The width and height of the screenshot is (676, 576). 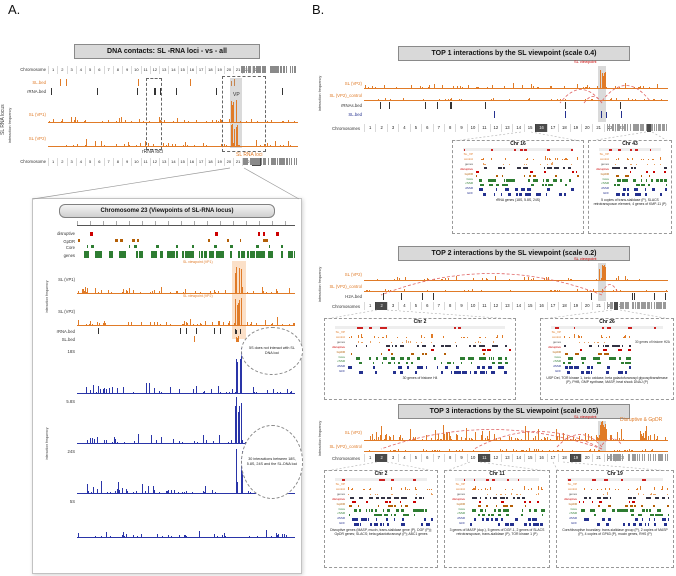 What do you see at coordinates (353, 432) in the screenshot?
I see `section3-track1-label: SL (VP2)` at bounding box center [353, 432].